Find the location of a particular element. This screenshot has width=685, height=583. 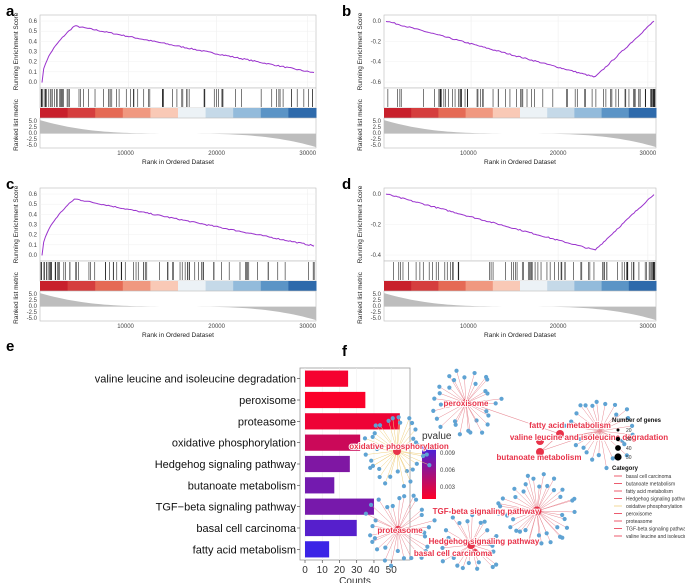

es-frame is located at coordinates (520, 51).